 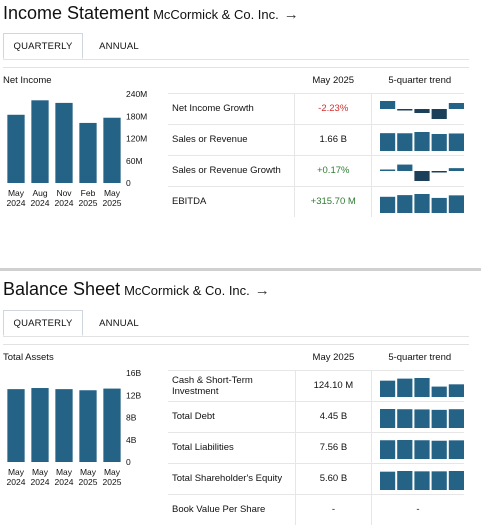 I want to click on chart-title: Net Income, so click(x=27, y=80).